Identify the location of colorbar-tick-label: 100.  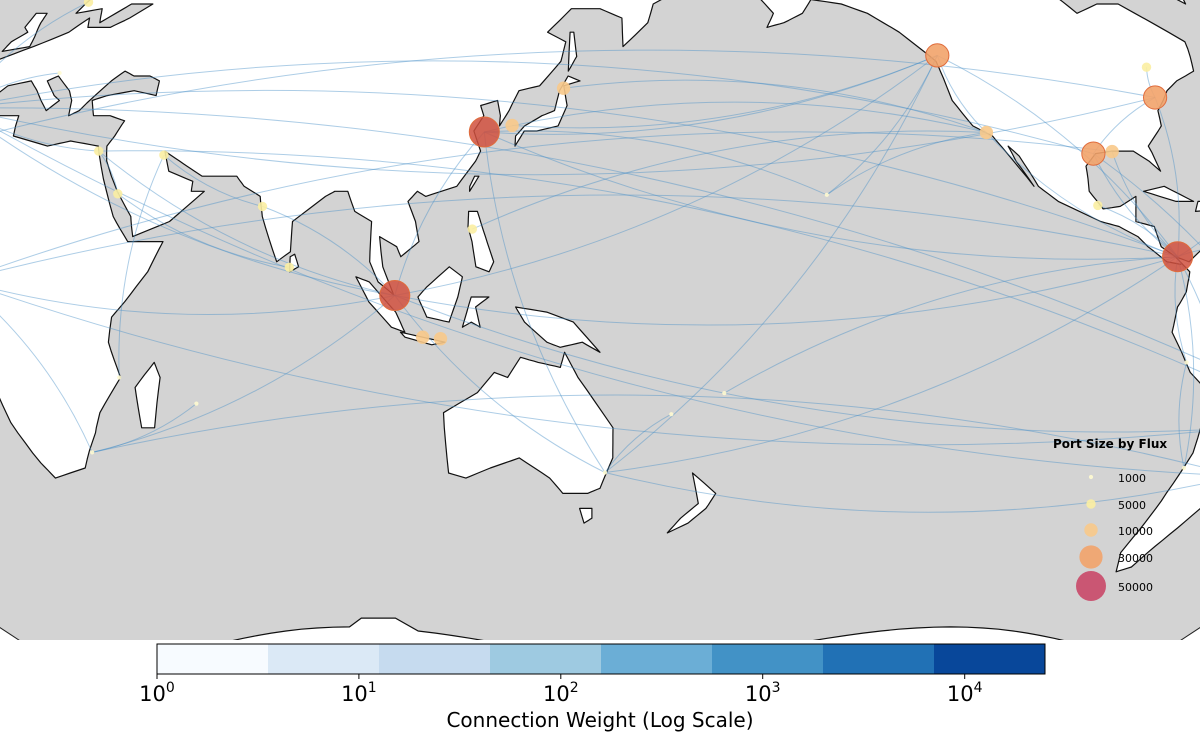
(157, 693).